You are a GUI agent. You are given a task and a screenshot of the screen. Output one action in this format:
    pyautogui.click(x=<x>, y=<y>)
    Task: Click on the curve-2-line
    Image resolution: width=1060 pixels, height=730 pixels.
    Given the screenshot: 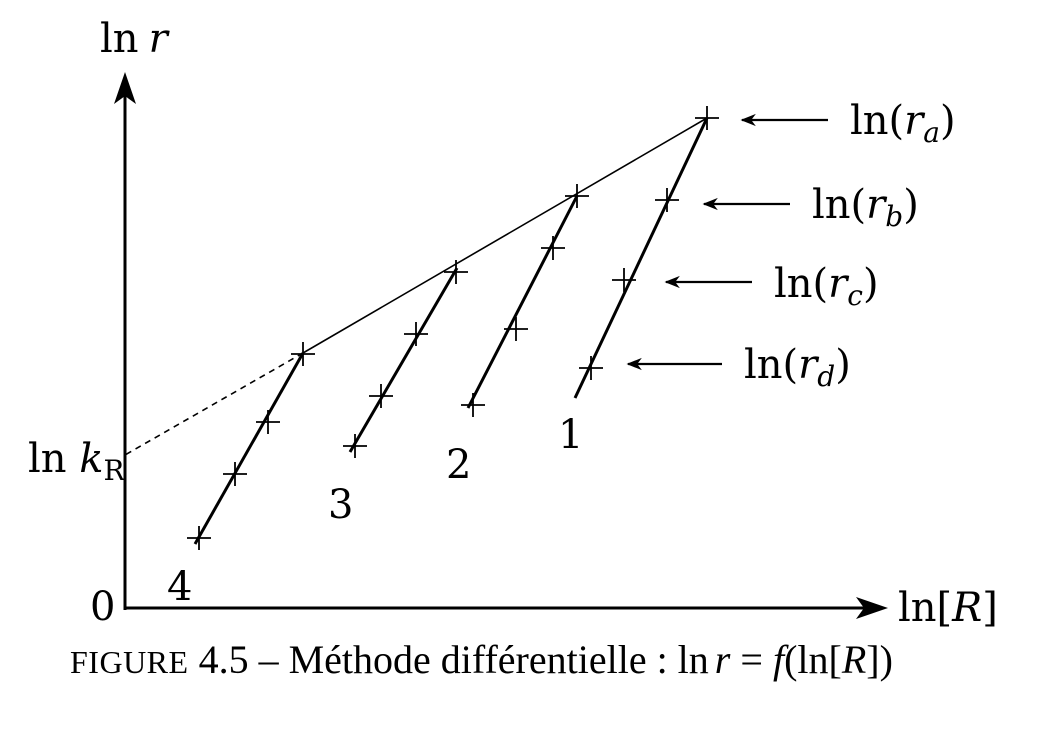 What is the action you would take?
    pyautogui.click(x=522, y=302)
    